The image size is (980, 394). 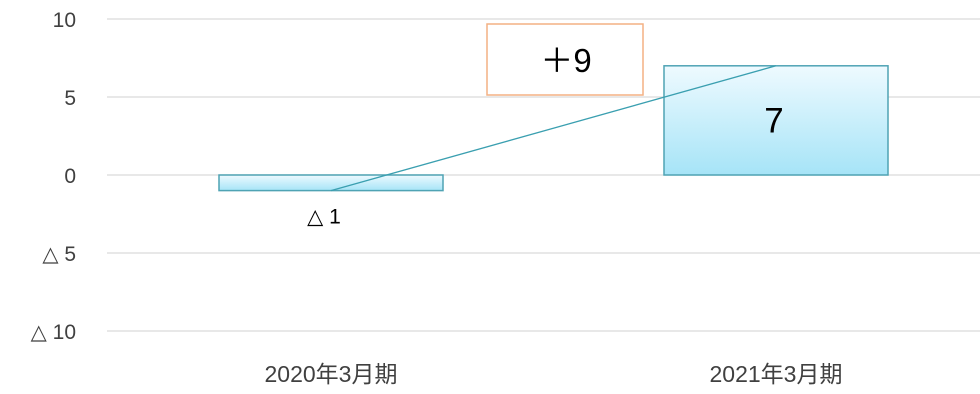 What do you see at coordinates (776, 374) in the screenshot?
I see `x-tick-label: 2021年3月期` at bounding box center [776, 374].